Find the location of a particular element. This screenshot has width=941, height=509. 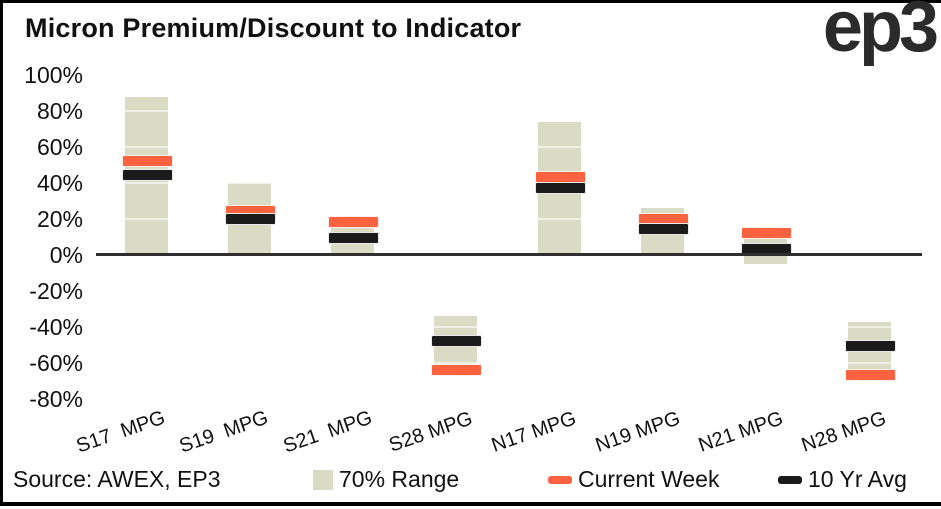

legend-item-10yr-avg: 10 Yr Avg is located at coordinates (842, 479).